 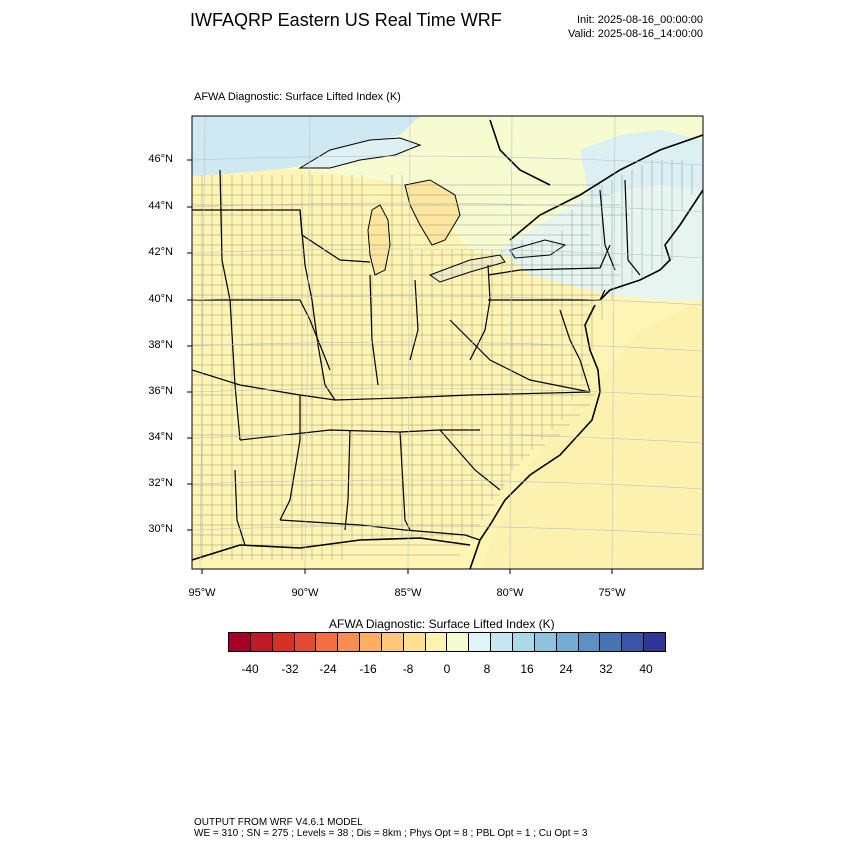 I want to click on lake-erie, so click(x=467, y=268).